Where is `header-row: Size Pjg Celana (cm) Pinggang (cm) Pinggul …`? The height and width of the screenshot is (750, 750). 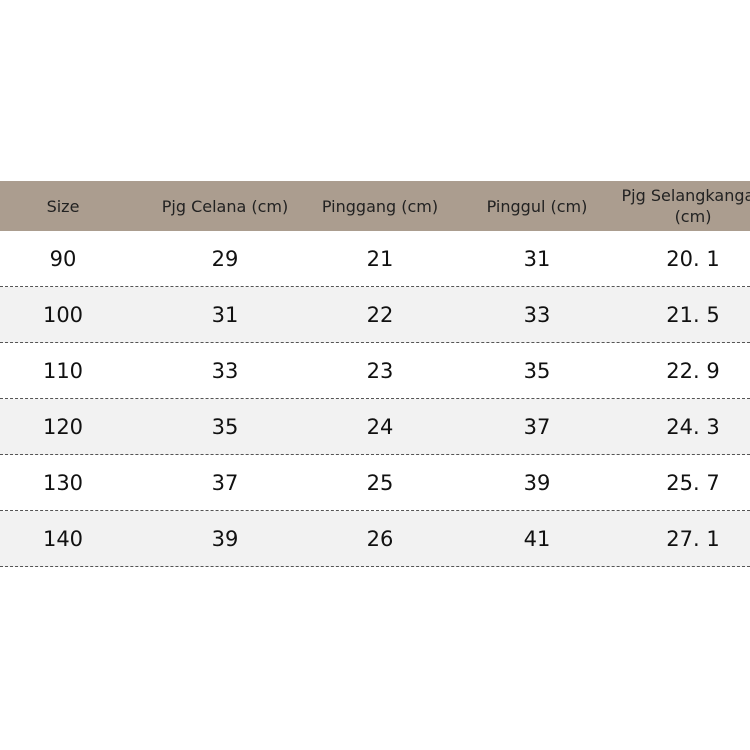
header-row: Size Pjg Celana (cm) Pinggang (cm) Pinggul … is located at coordinates (375, 206).